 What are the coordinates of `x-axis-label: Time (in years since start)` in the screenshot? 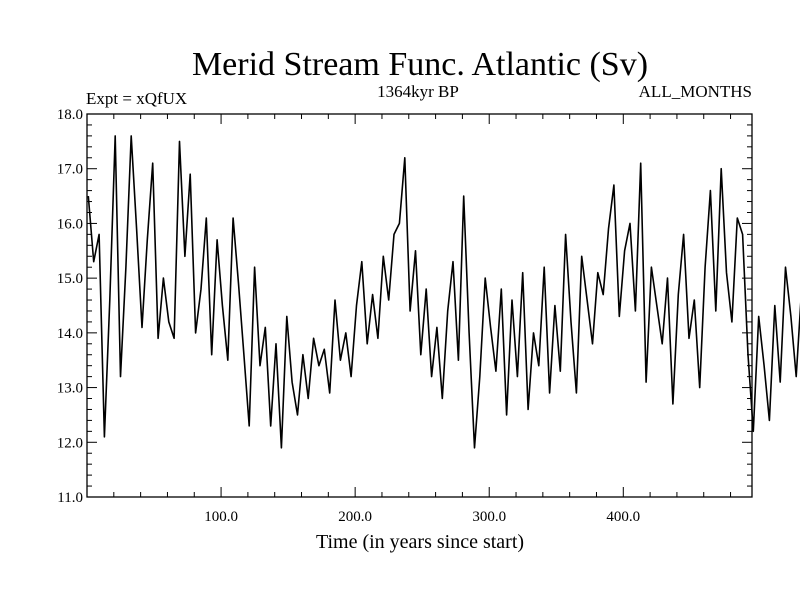 It's located at (420, 542).